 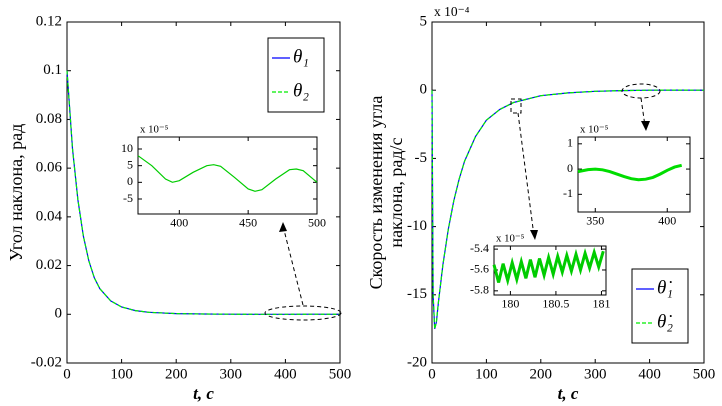 What do you see at coordinates (16, 192) in the screenshot?
I see `y-axis-label: Угол наклона, рад` at bounding box center [16, 192].